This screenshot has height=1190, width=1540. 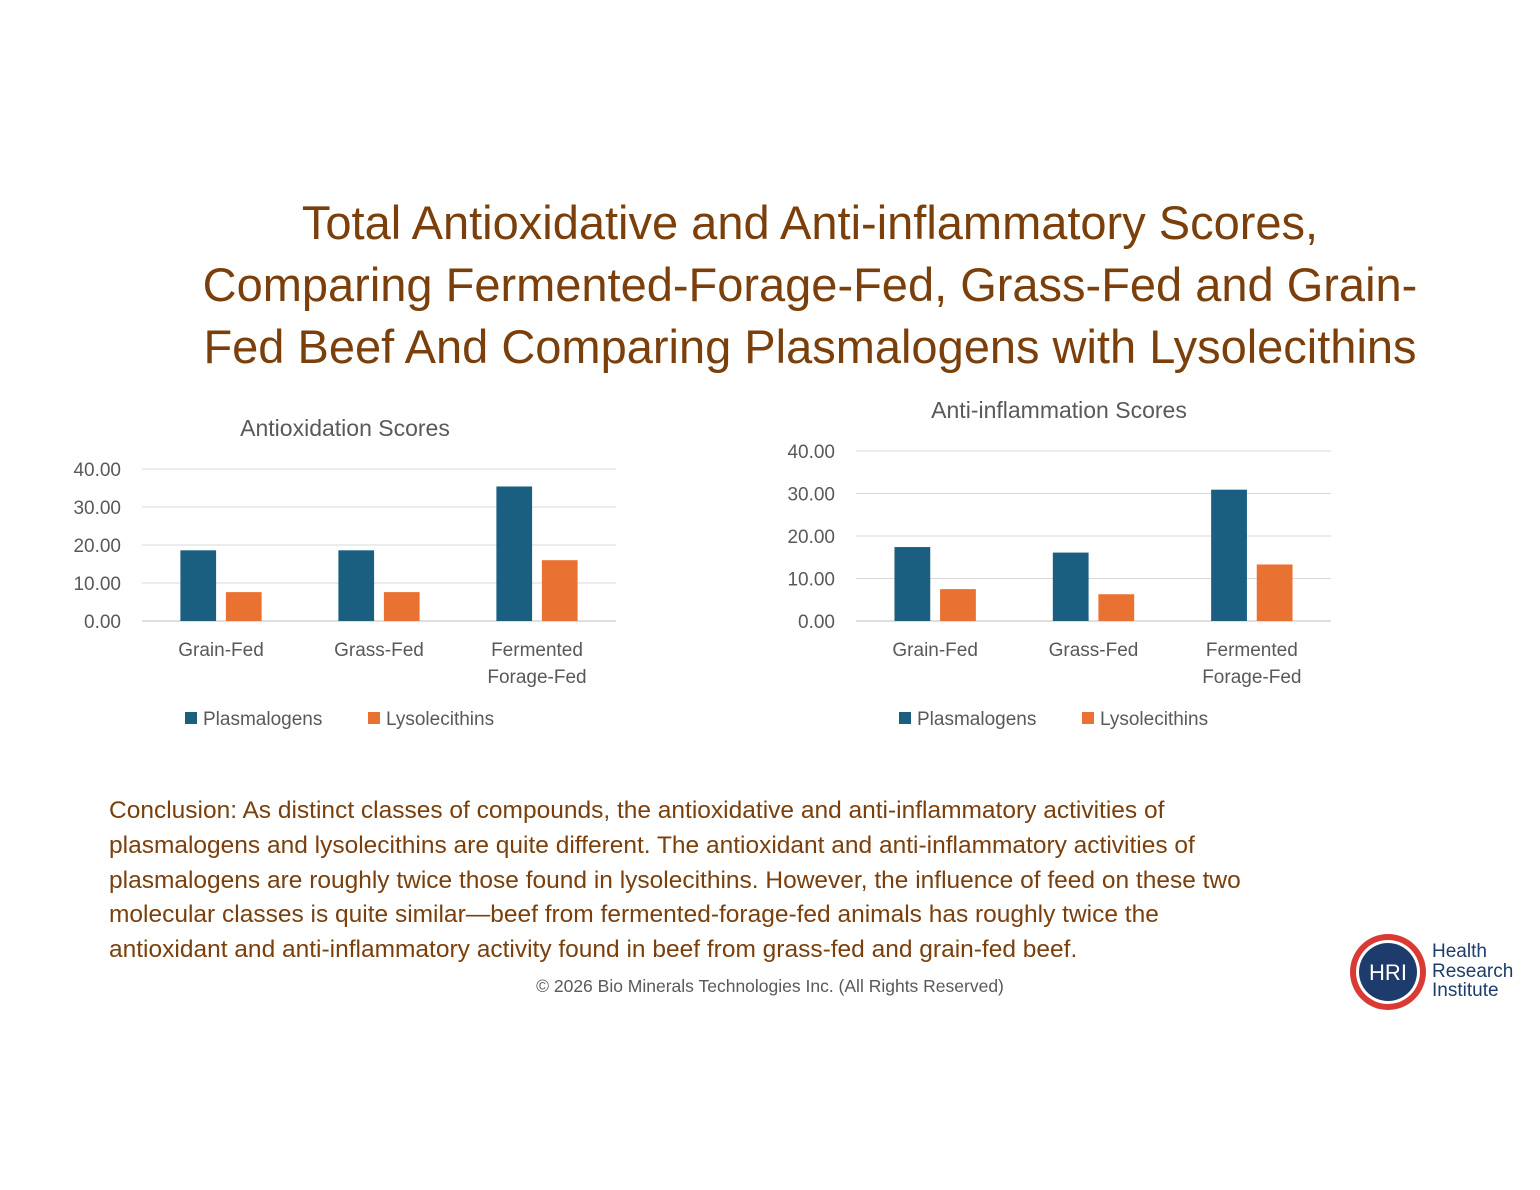 I want to click on chart-title: Anti-inflammation Scores, so click(x=1059, y=410).